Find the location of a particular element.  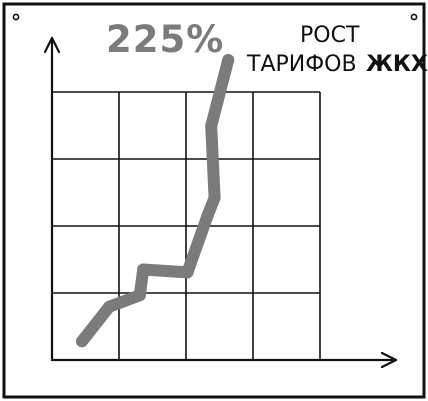

top-right-pin-icon is located at coordinates (414, 17).